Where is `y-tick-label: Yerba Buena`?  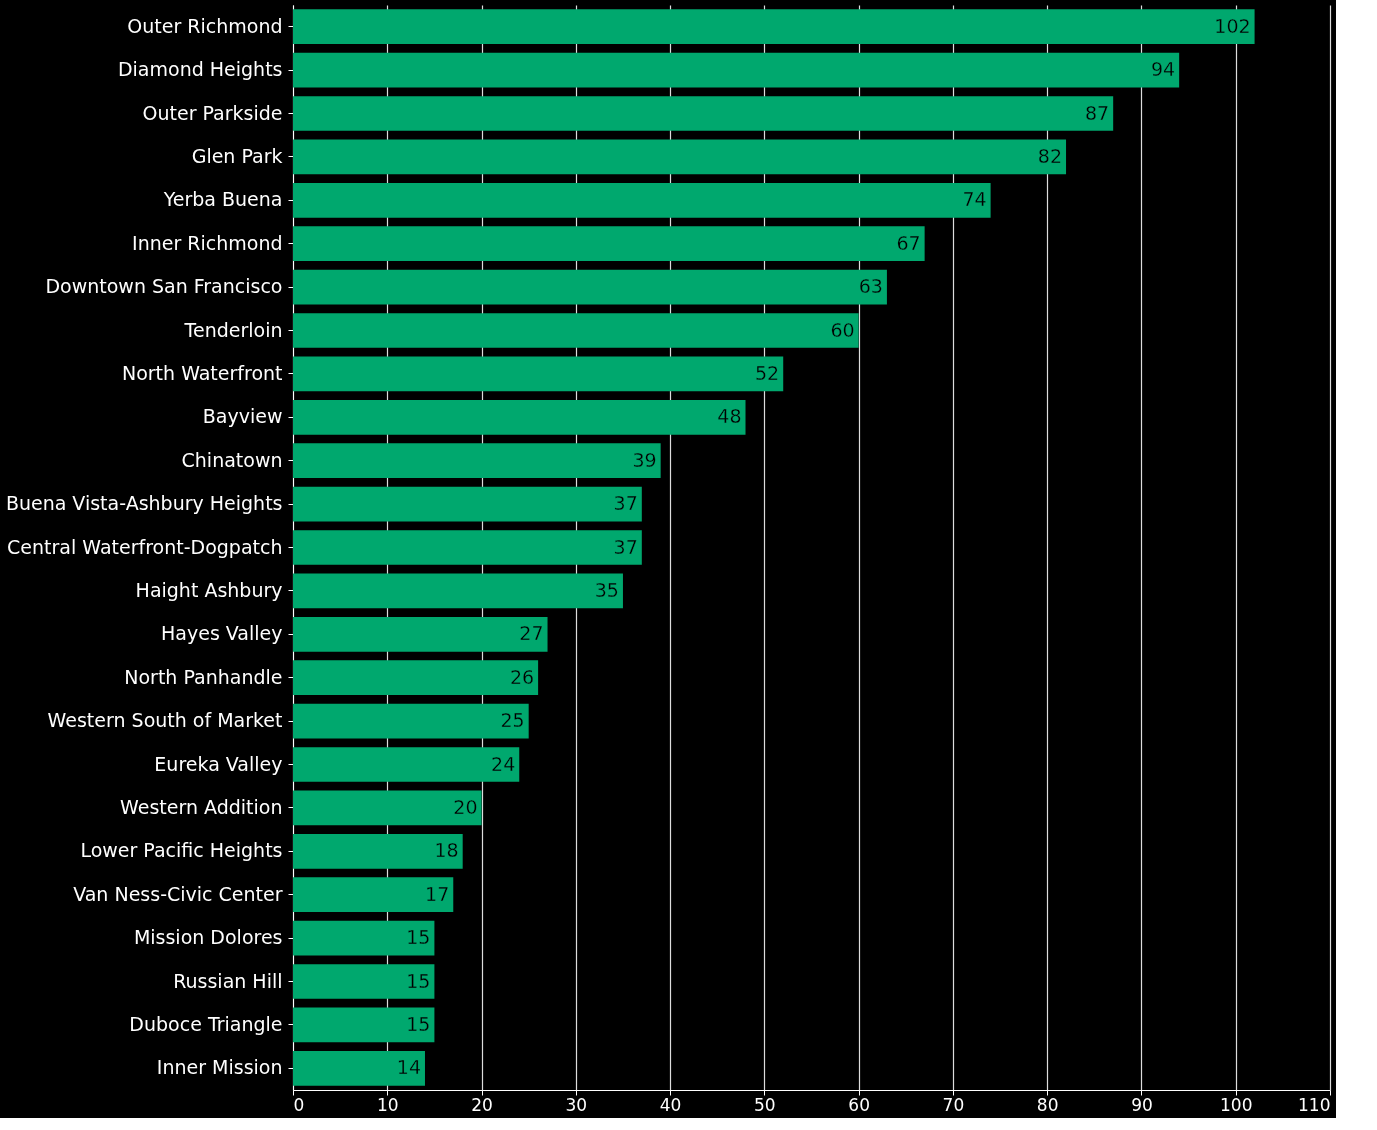
y-tick-label: Yerba Buena is located at coordinates (222, 199).